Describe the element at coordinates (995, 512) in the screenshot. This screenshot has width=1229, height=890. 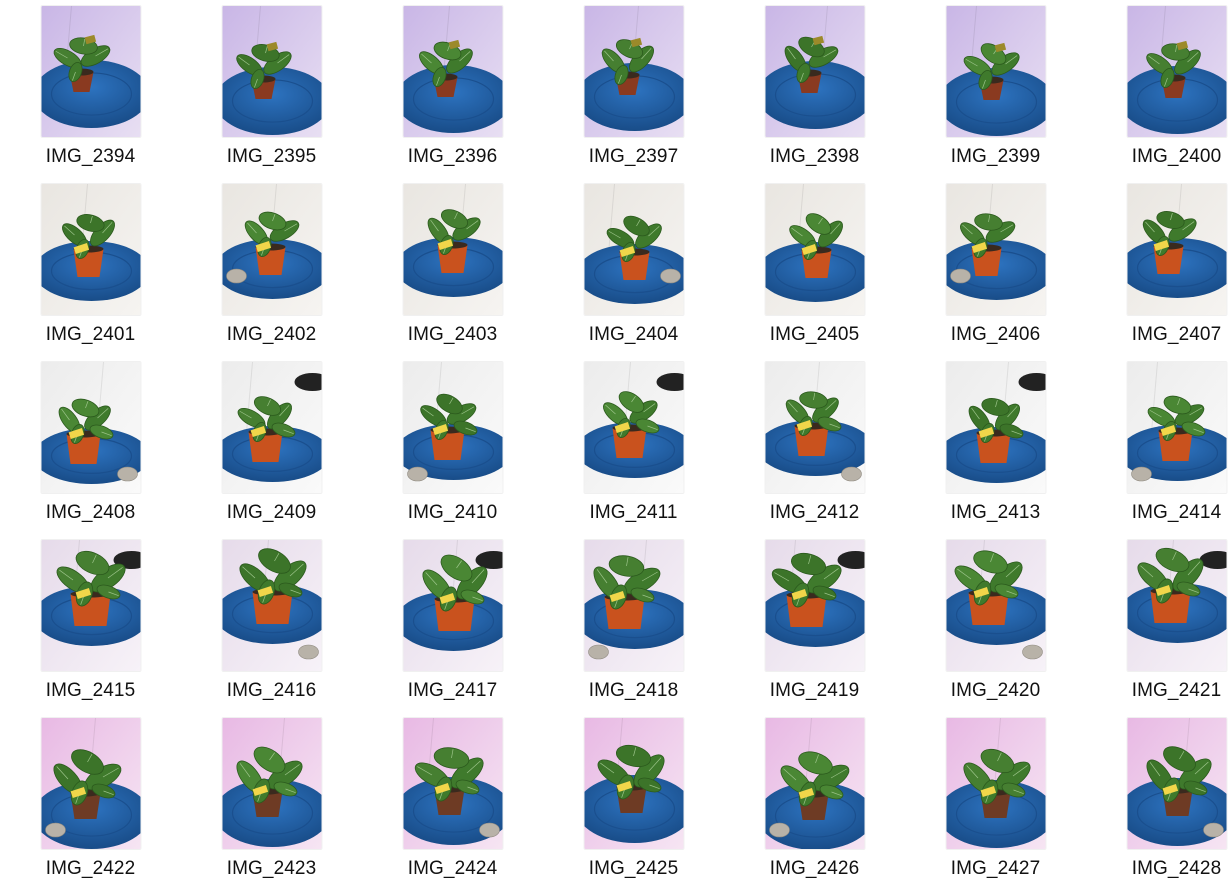
I see `file-name-label: IMG_2413` at that location.